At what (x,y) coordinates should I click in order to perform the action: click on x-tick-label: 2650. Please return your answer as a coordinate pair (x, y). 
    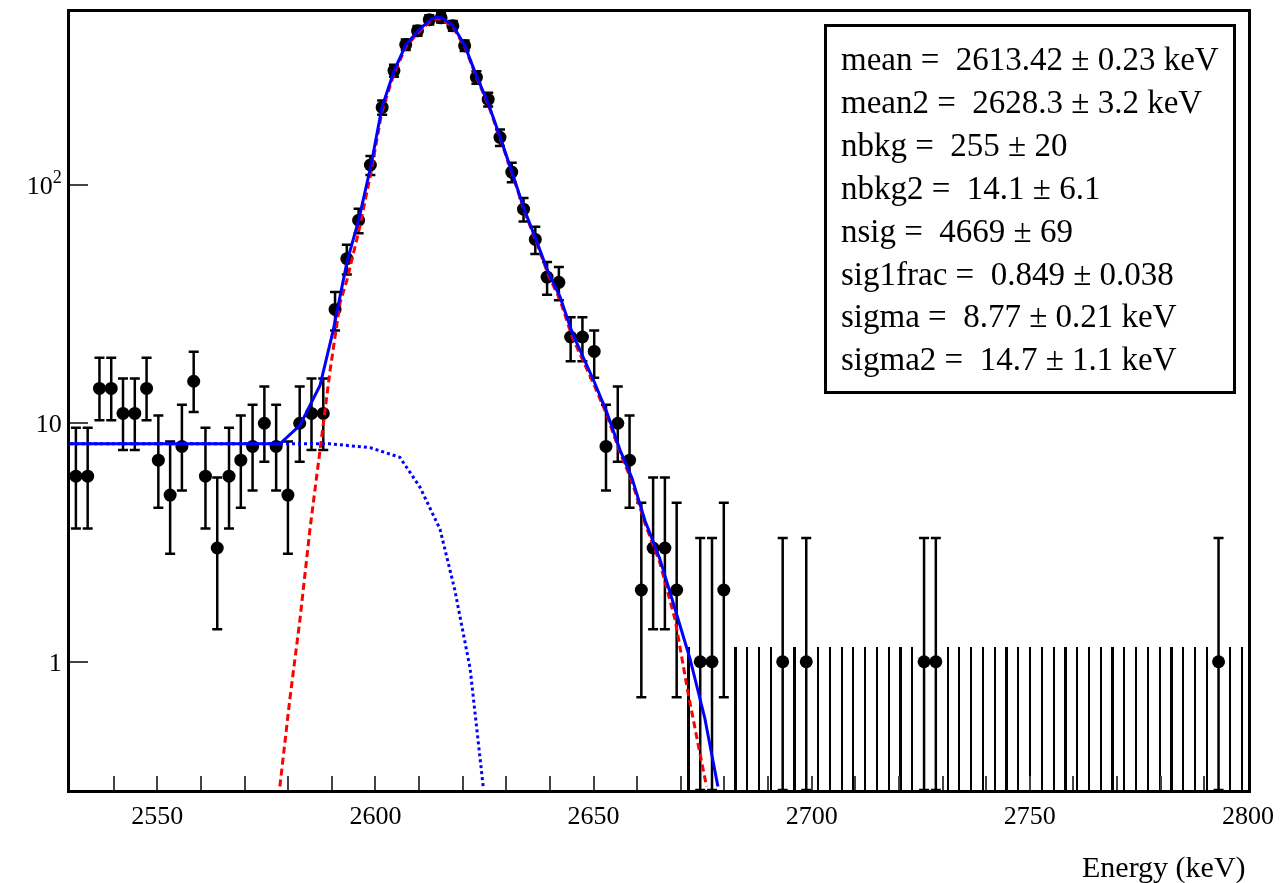
    Looking at the image, I should click on (593, 816).